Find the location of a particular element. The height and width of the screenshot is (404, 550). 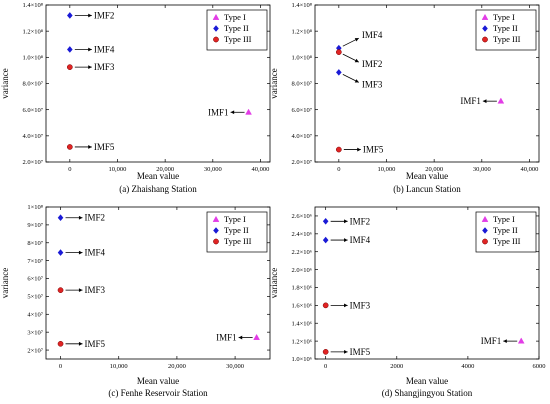

x-tick-label: 20,000 is located at coordinates (165, 169).